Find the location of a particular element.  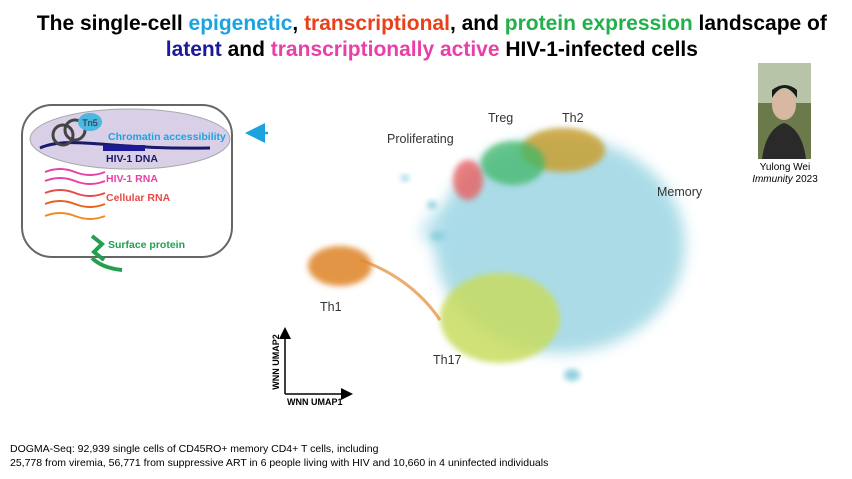

photo-citation: Immunity 2023 is located at coordinates (785, 179).